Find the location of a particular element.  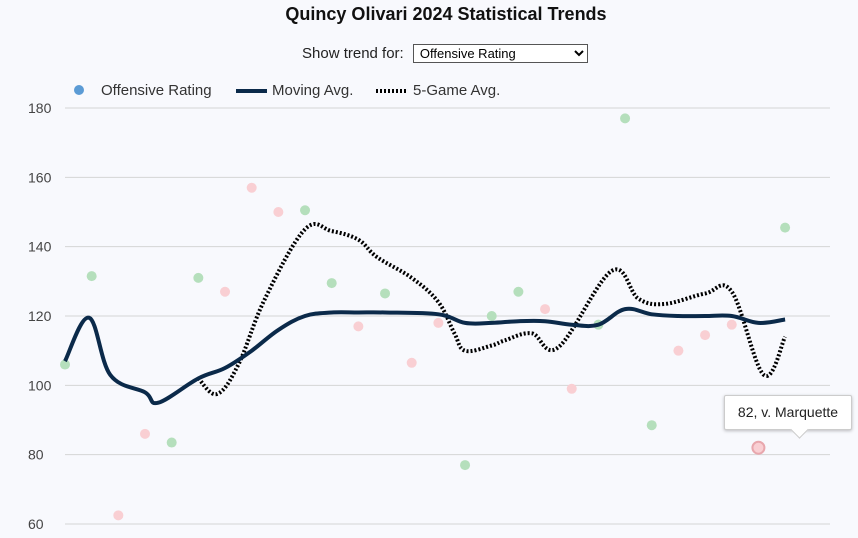

y-tick-label: 140 is located at coordinates (40, 247).